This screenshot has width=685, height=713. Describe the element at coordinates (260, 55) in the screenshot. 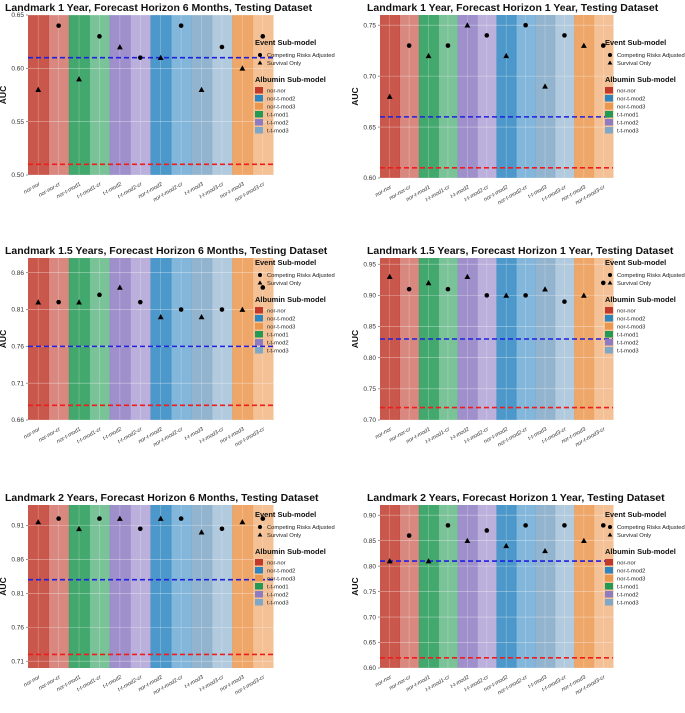

I see `legend-circle-icon` at that location.